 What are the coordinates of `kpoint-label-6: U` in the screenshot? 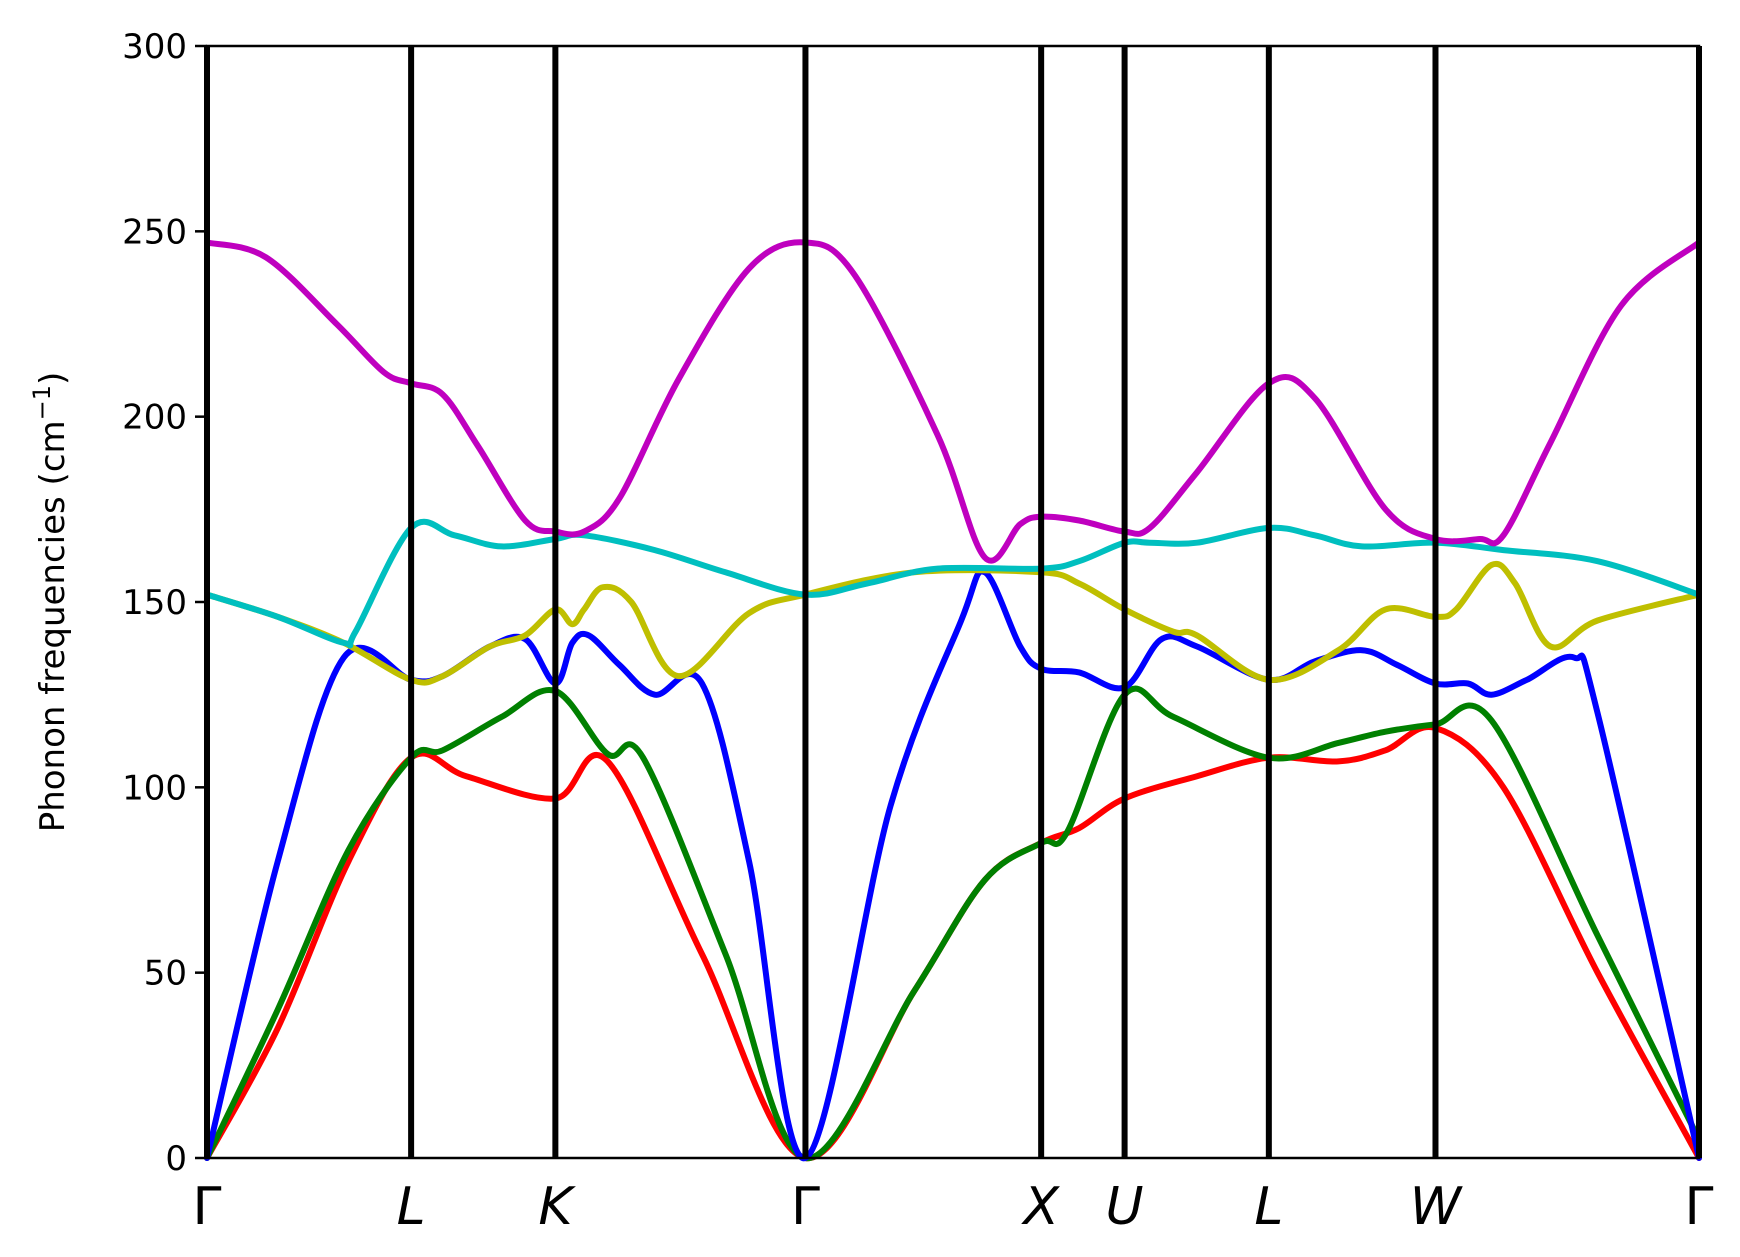 It's located at (1125, 1207).